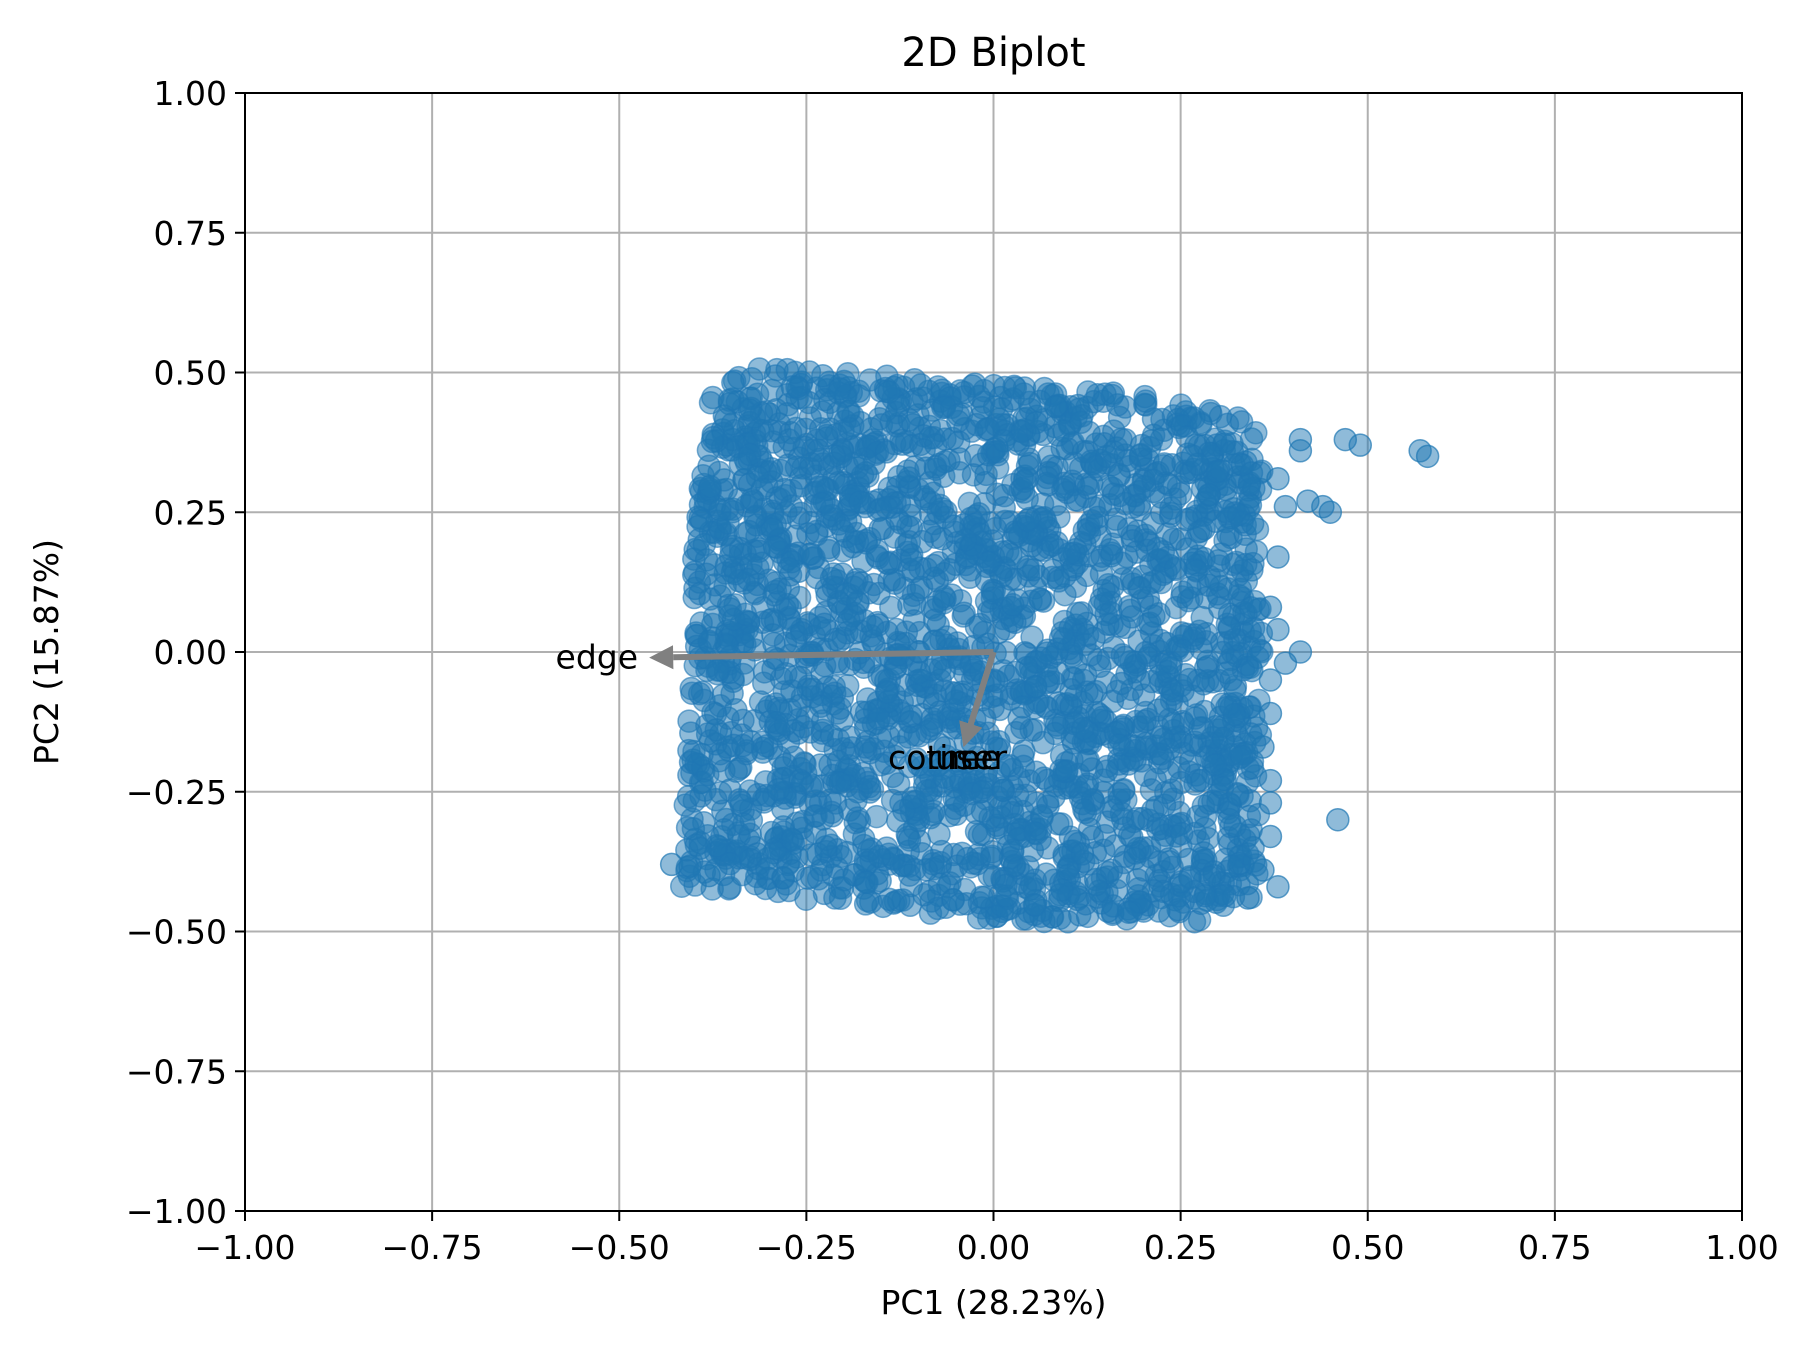 This screenshot has height=1357, width=1807. I want to click on x-tick-label: 0.00, so click(993, 1247).